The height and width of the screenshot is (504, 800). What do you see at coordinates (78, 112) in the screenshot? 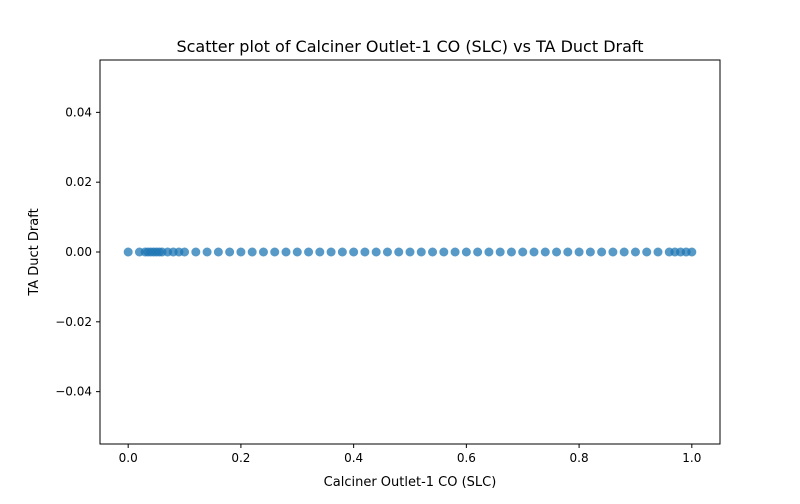
I see `y-tick-label: 0.04` at bounding box center [78, 112].